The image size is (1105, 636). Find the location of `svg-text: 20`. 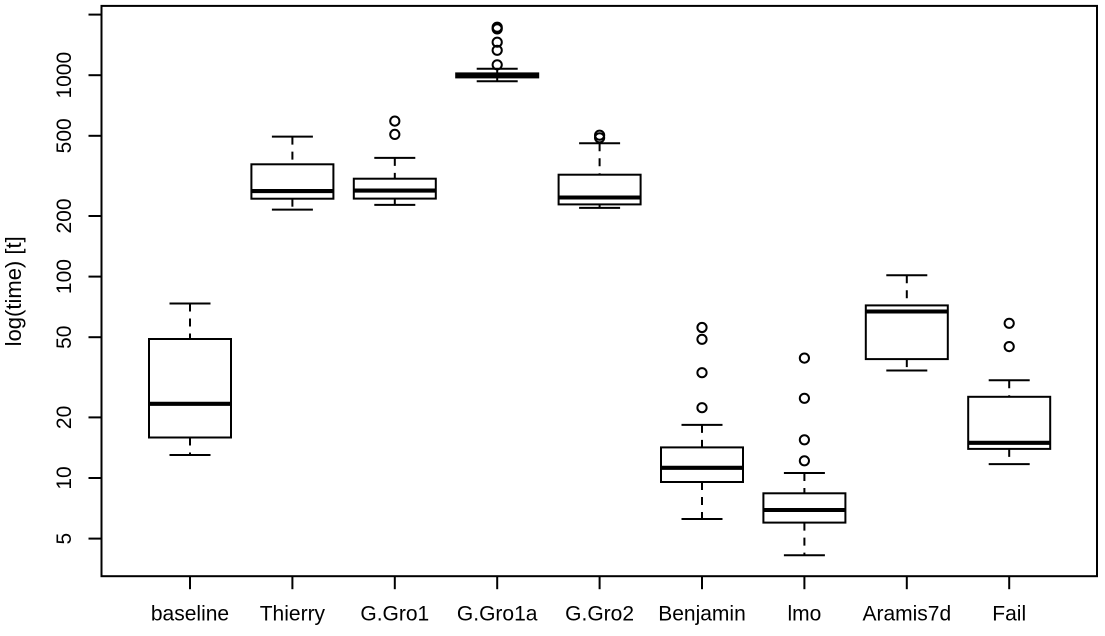

svg-text: 20 is located at coordinates (64, 417).